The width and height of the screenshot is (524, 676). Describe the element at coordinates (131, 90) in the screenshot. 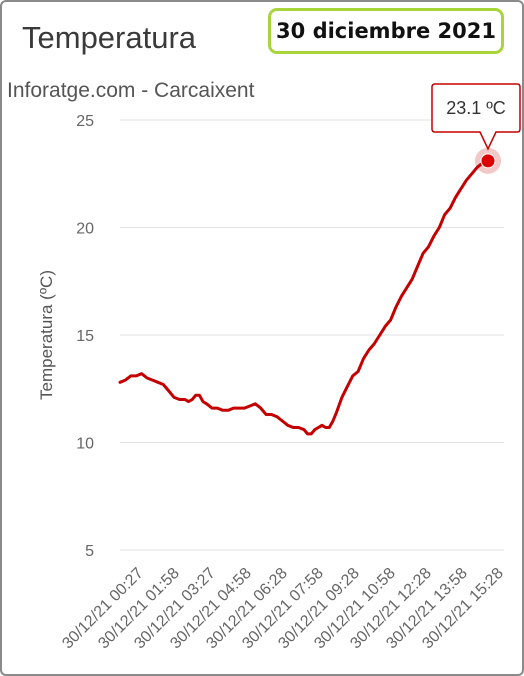

I see `chart-subtitle: Inforatge.com - Carcaixent` at that location.